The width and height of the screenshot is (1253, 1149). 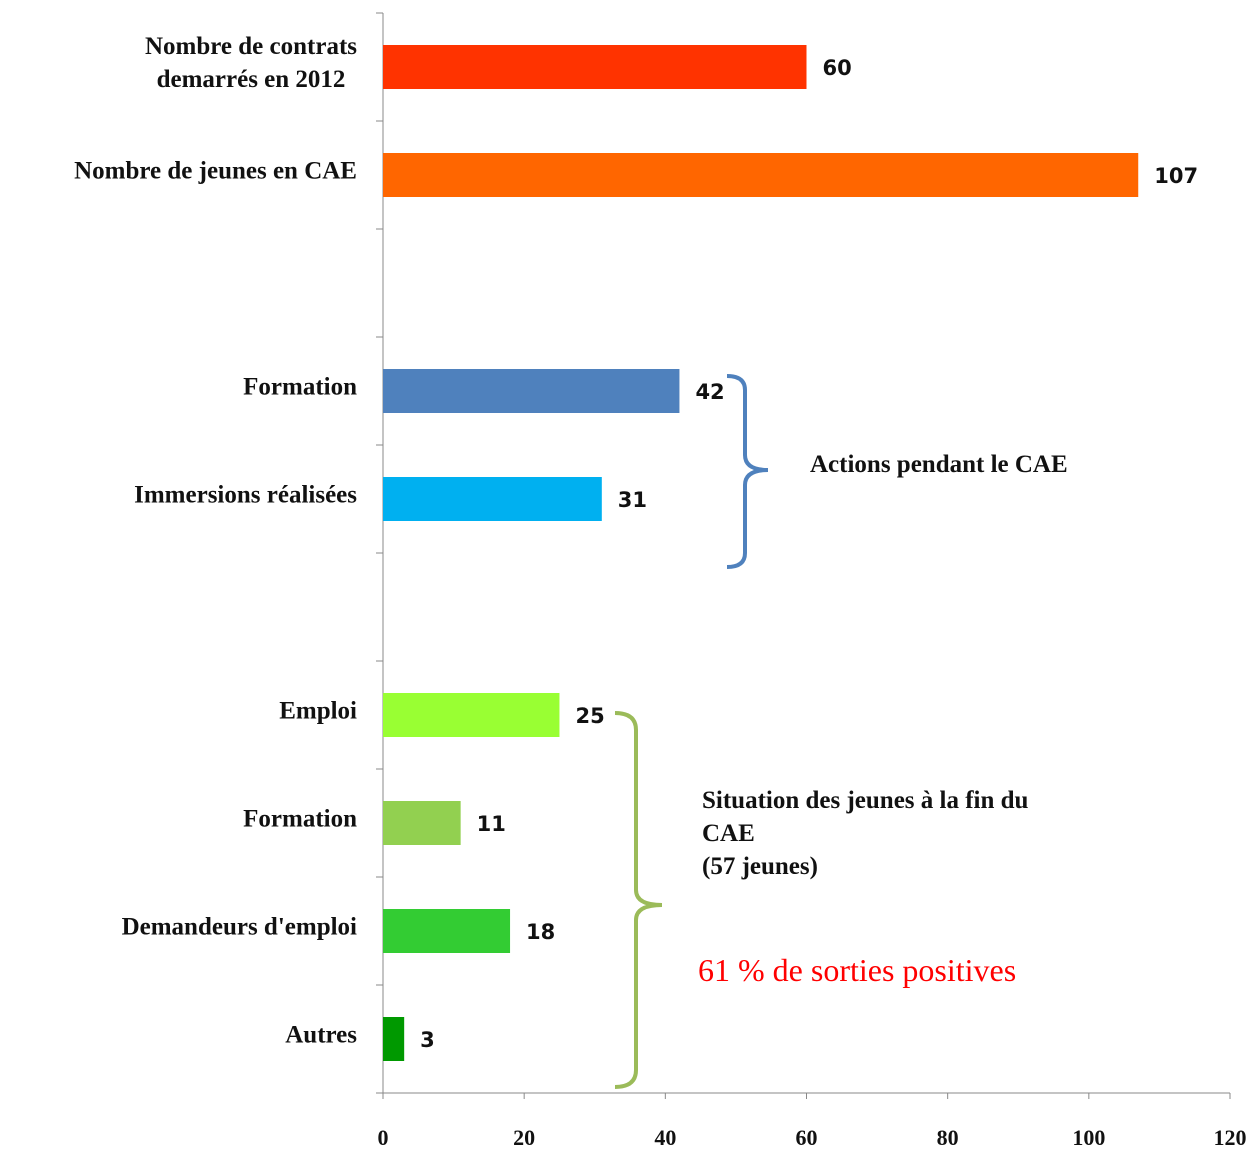 I want to click on x-tick-label: 60, so click(x=807, y=1137).